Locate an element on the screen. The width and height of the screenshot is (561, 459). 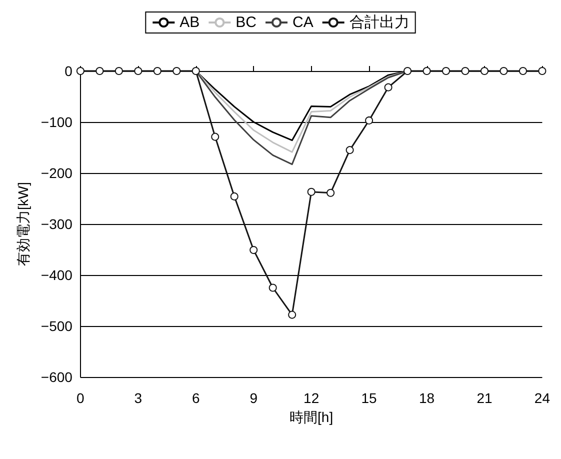
y-tick-label: −100 is located at coordinates (56, 122).